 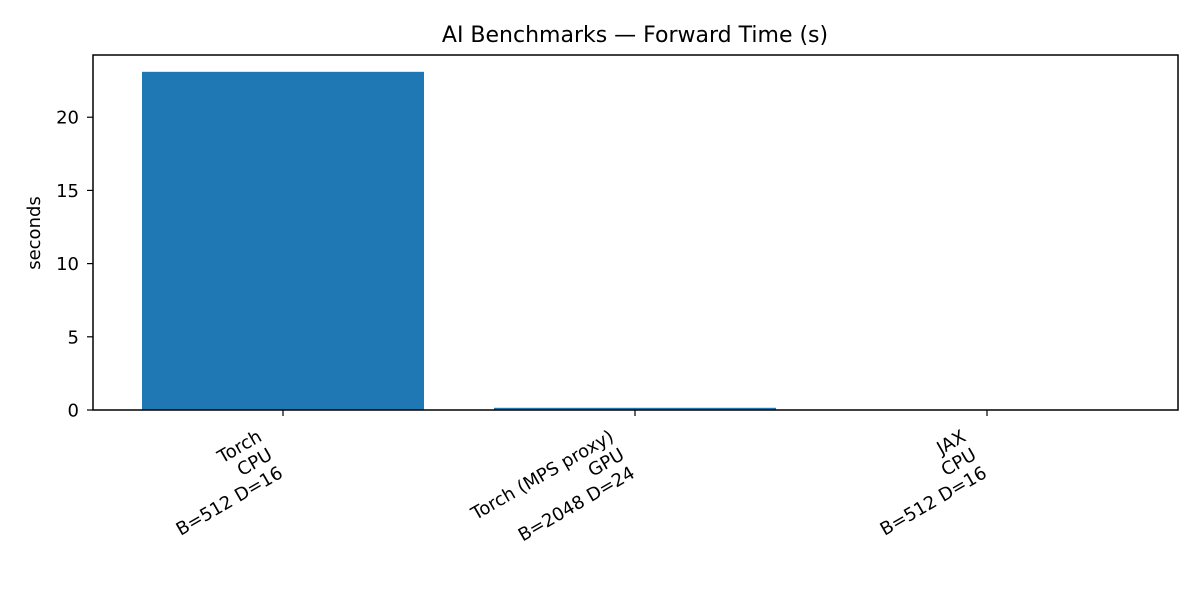 I want to click on y-tick-label: 15, so click(x=67, y=191).